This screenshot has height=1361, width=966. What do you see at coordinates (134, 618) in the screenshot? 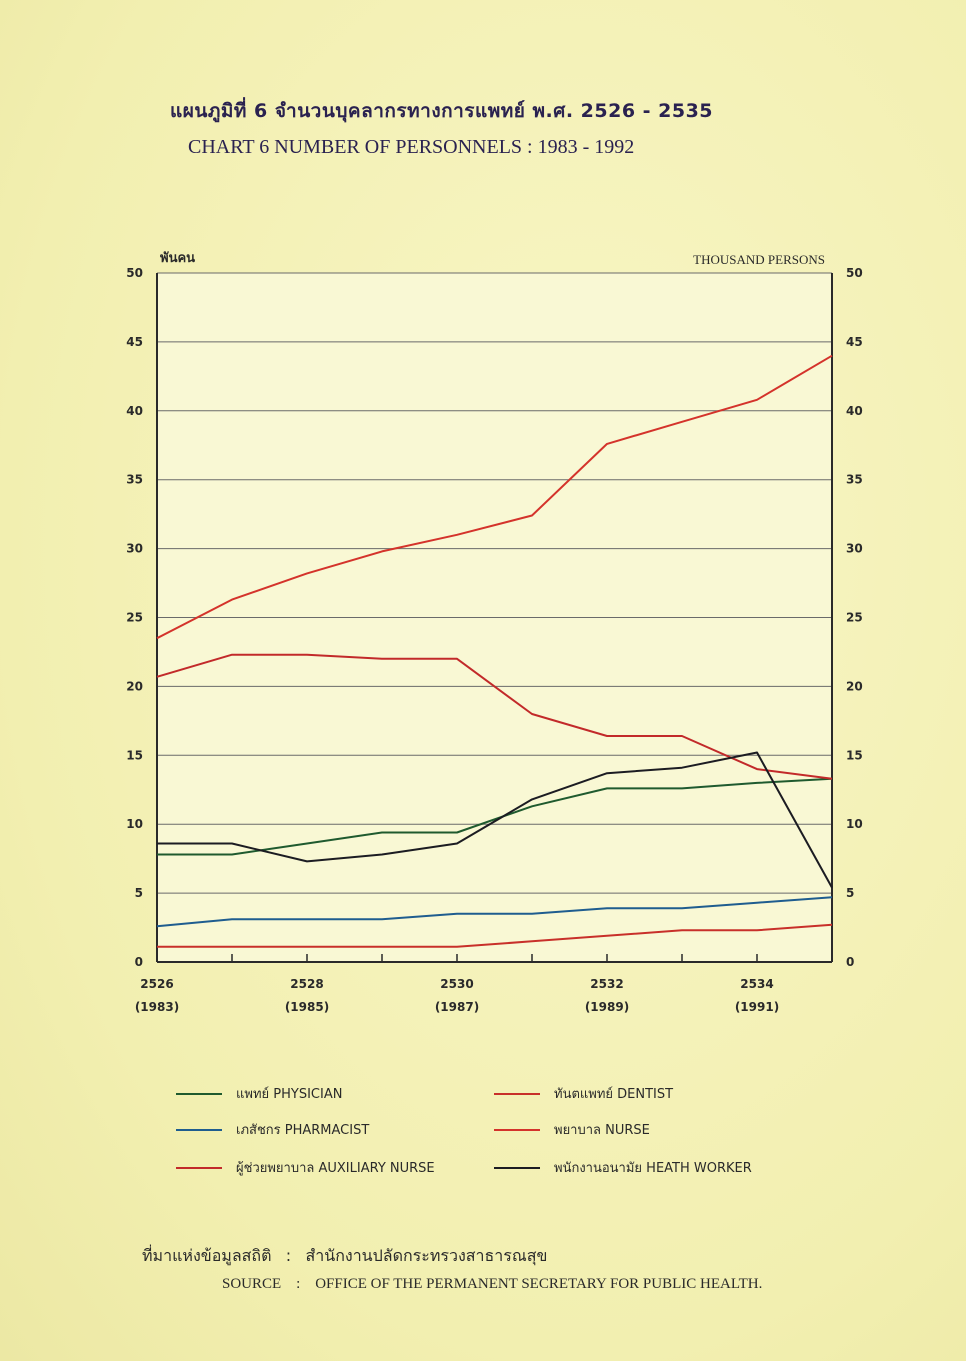
I see `y-tick-label-left-25: 25` at bounding box center [134, 618].